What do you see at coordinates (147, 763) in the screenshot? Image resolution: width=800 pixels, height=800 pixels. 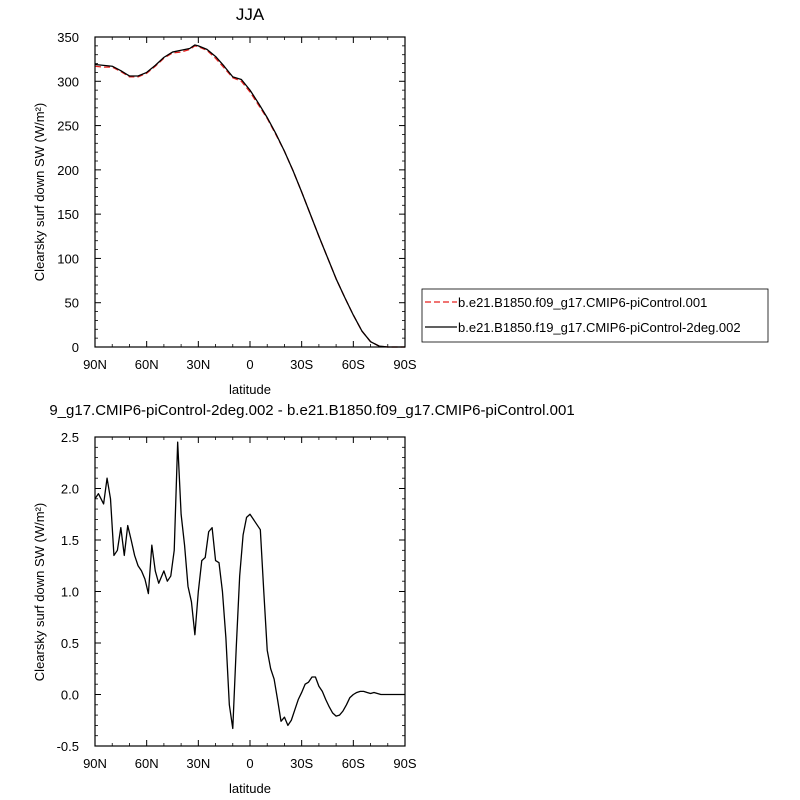 I see `x-tick-label-lower: 60N` at bounding box center [147, 763].